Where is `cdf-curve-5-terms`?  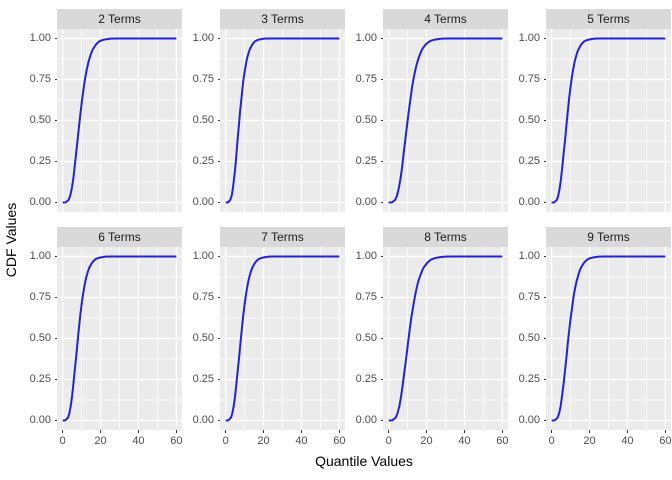
cdf-curve-5-terms is located at coordinates (608, 120).